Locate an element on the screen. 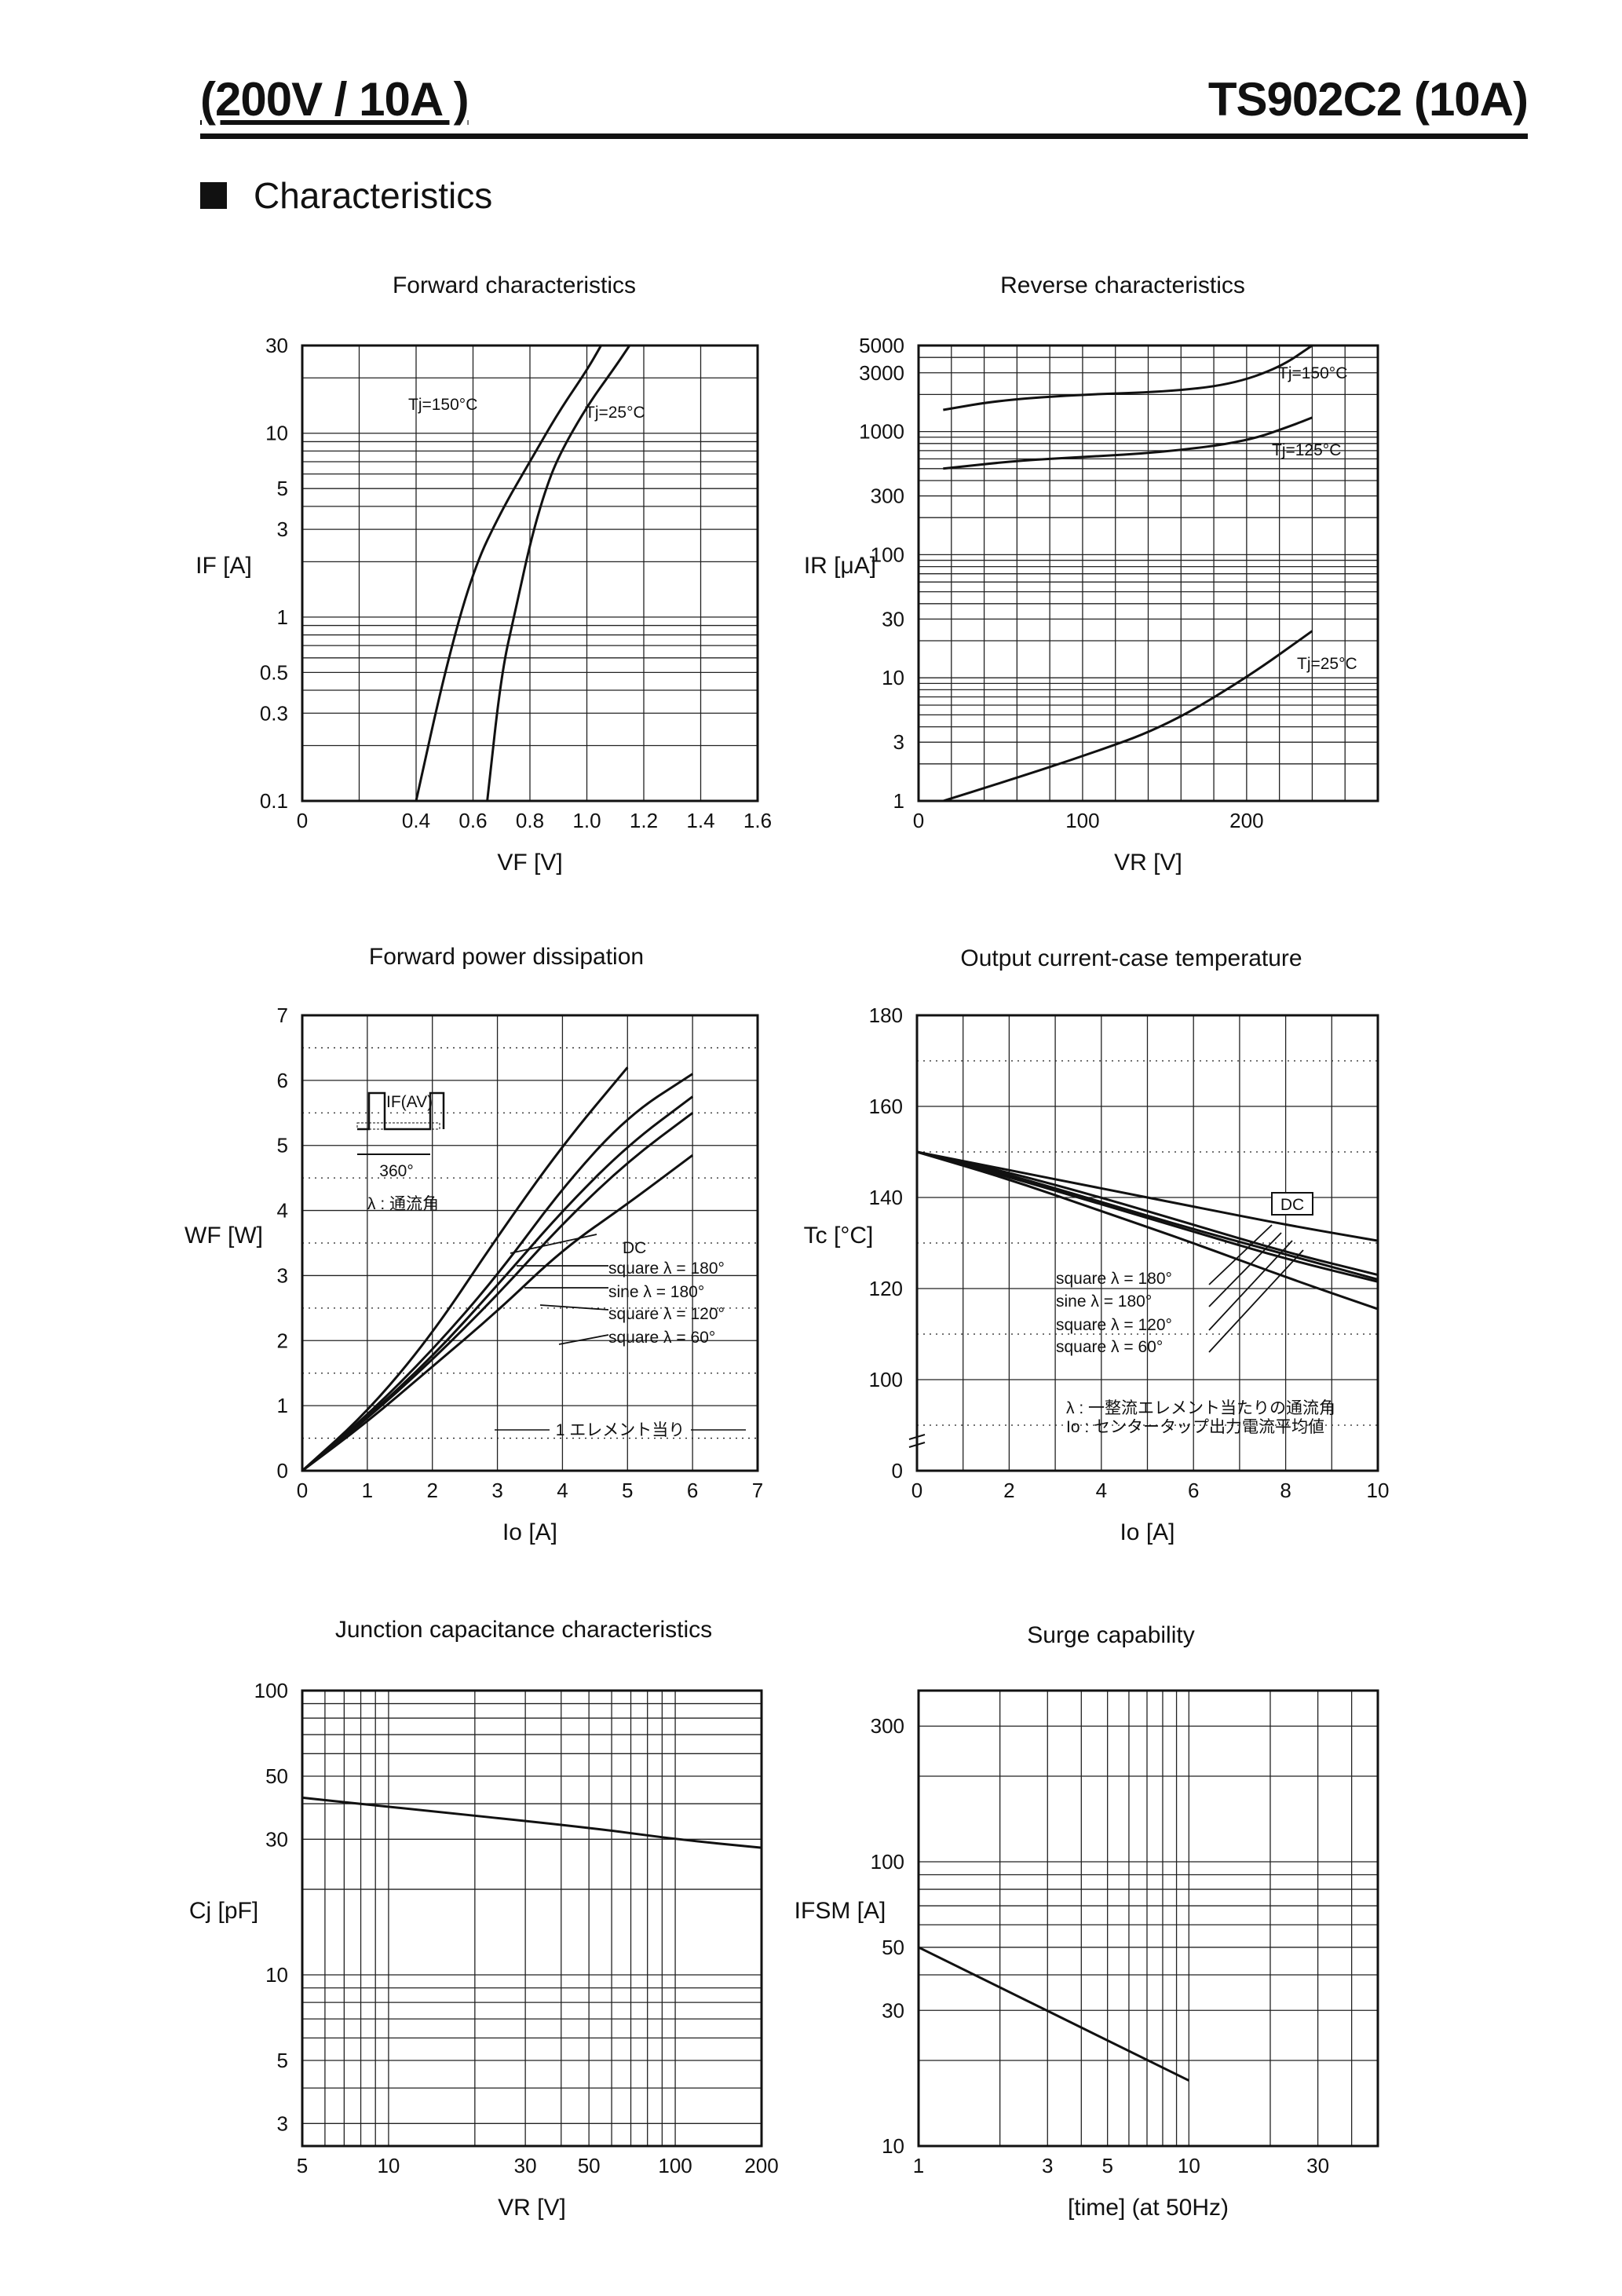 The image size is (1622, 2296). chart-title: Output current-case temperature is located at coordinates (1131, 958).